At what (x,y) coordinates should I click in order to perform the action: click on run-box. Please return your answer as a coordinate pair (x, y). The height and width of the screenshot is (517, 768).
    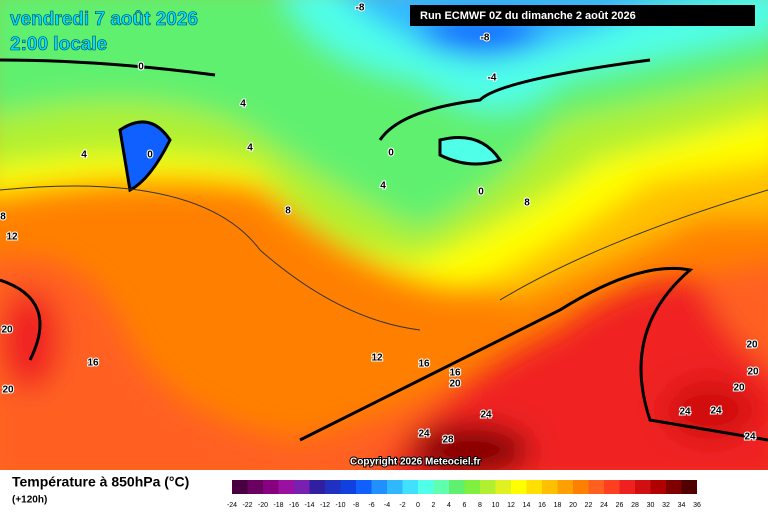
    Looking at the image, I should click on (582, 15).